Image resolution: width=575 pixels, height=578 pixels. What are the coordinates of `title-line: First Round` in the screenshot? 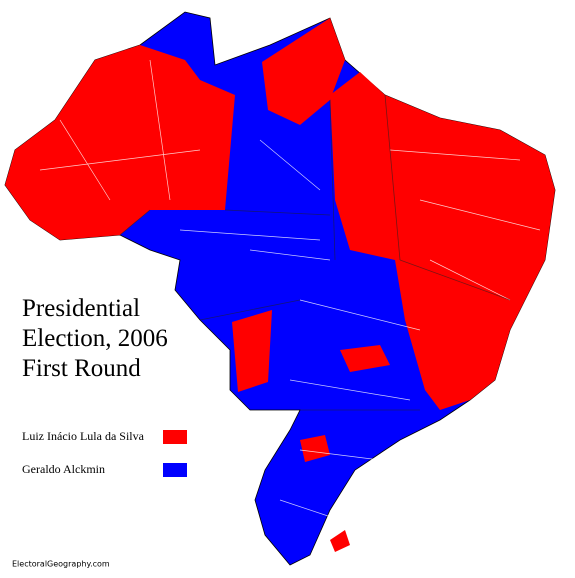 It's located at (81, 368).